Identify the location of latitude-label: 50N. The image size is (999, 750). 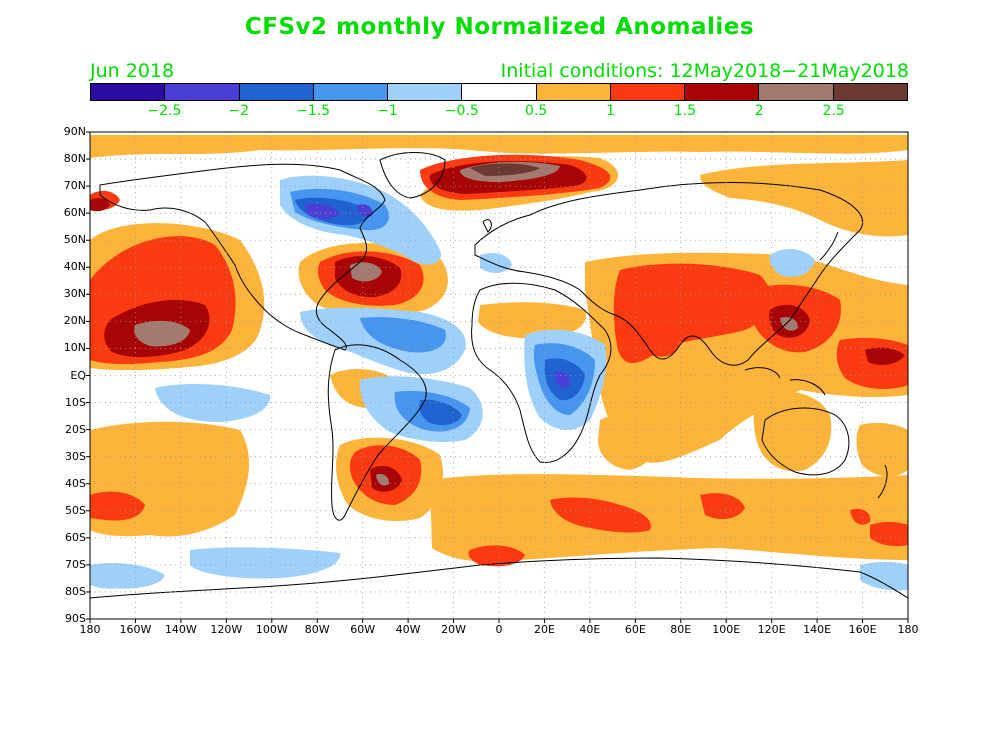
(74, 240).